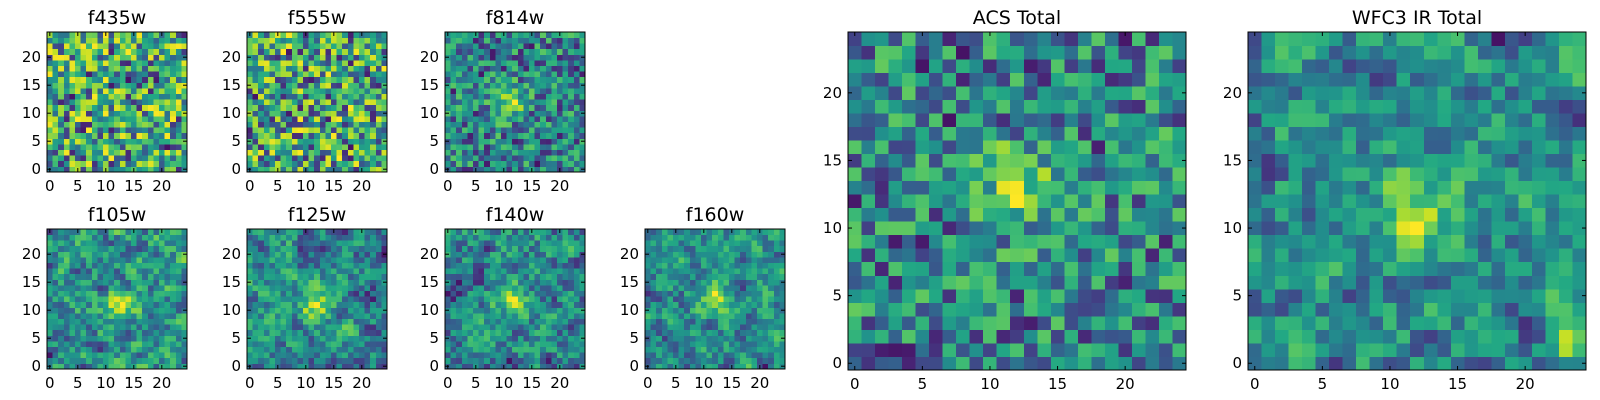 Image resolution: width=1600 pixels, height=400 pixels. I want to click on x-tick-label: 0, so click(250, 186).